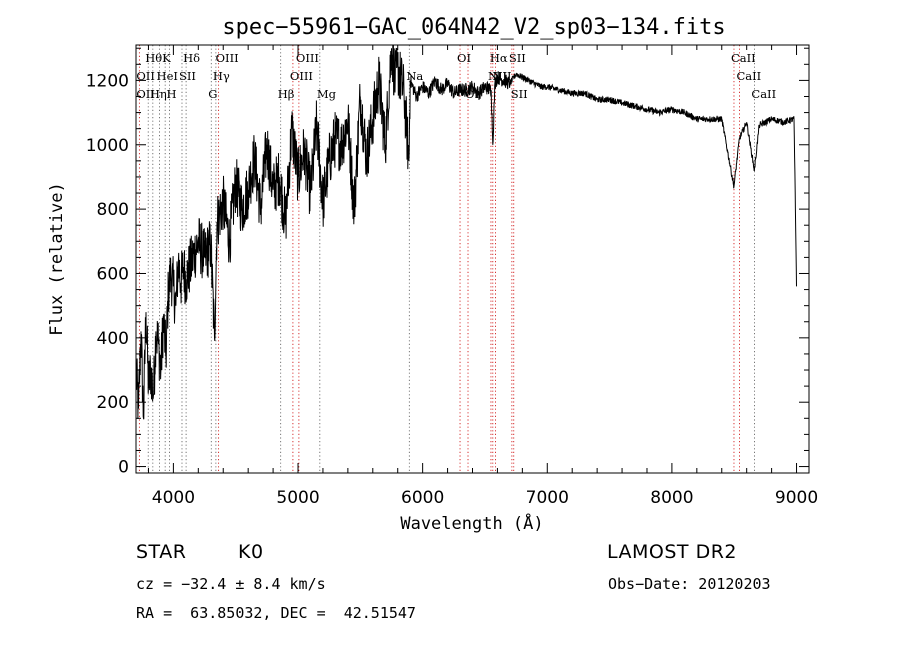 The width and height of the screenshot is (900, 650). What do you see at coordinates (113, 210) in the screenshot?
I see `y-tick-label: 800` at bounding box center [113, 210].